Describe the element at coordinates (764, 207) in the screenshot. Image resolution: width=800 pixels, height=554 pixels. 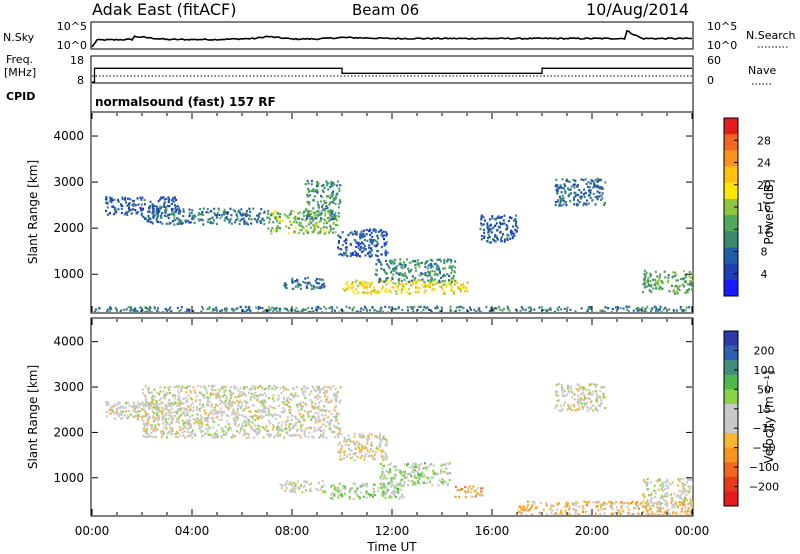
I see `power-colorbar-tick-label: 16` at that location.